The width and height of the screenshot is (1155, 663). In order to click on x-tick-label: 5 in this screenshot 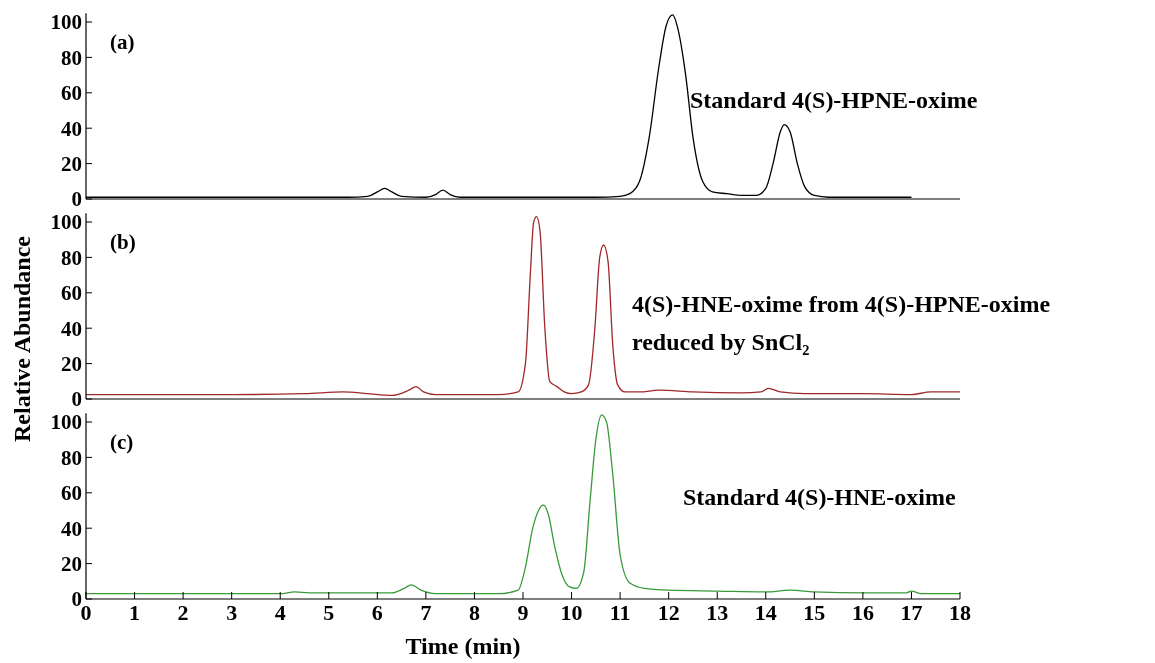, I will do `click(329, 612)`.